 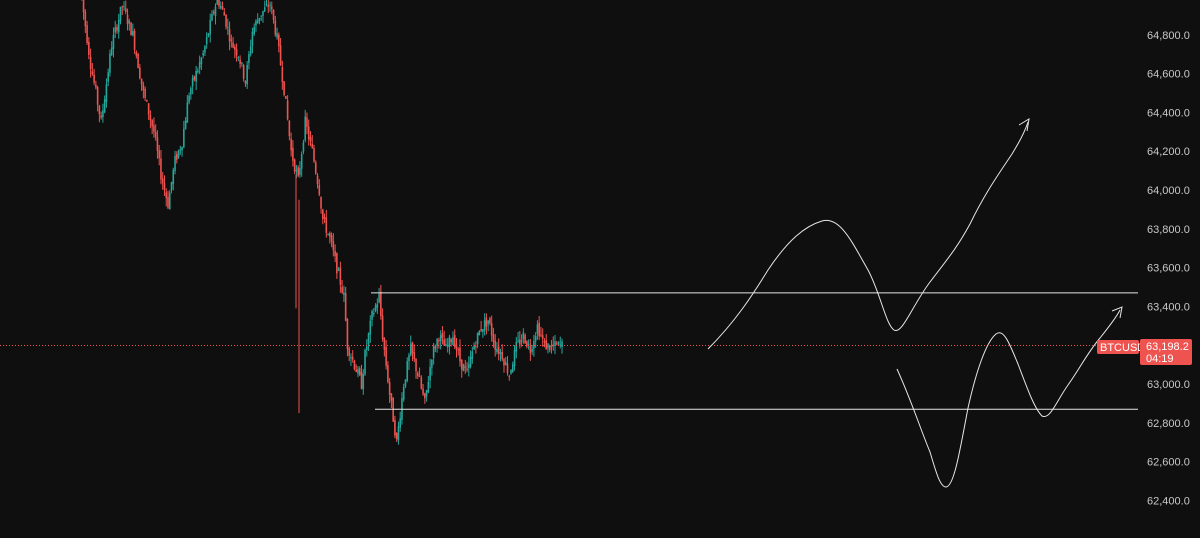 I want to click on range-levels, so click(x=754, y=351).